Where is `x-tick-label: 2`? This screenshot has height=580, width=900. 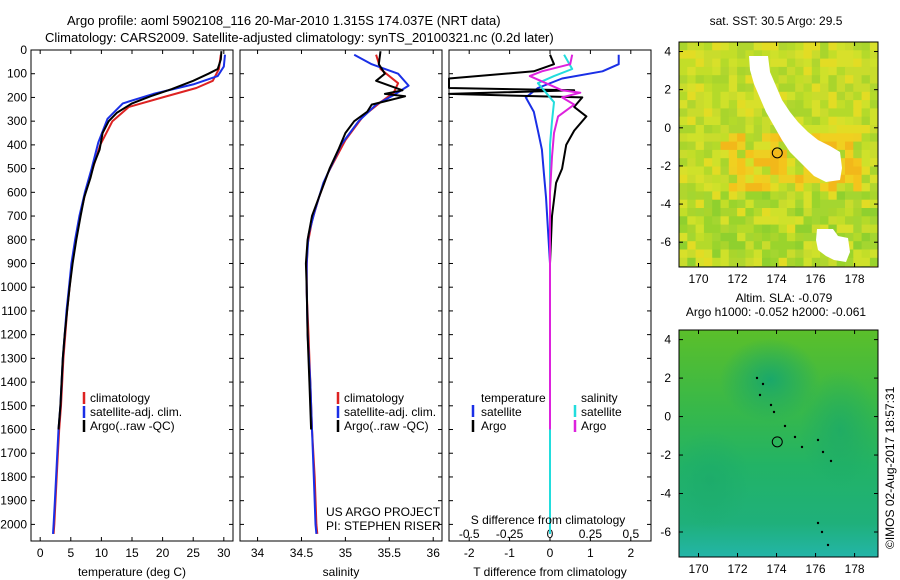 x-tick-label: 2 is located at coordinates (630, 553).